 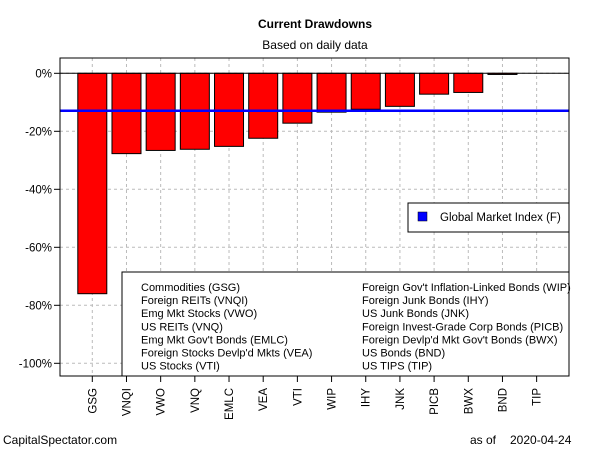 I want to click on y-tick-label: -20%, so click(x=38, y=132).